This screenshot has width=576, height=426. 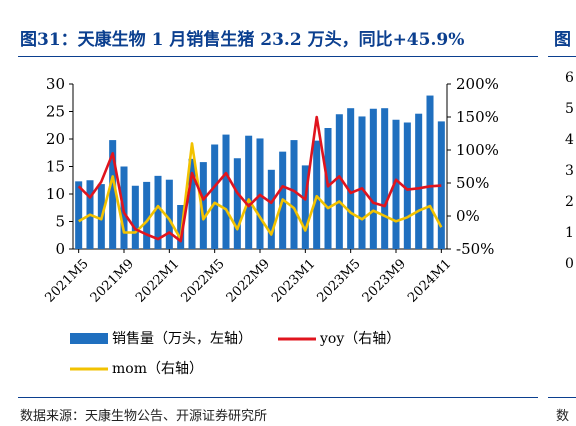 What do you see at coordinates (472, 183) in the screenshot?
I see `right-axis-tick-label: 50%` at bounding box center [472, 183].